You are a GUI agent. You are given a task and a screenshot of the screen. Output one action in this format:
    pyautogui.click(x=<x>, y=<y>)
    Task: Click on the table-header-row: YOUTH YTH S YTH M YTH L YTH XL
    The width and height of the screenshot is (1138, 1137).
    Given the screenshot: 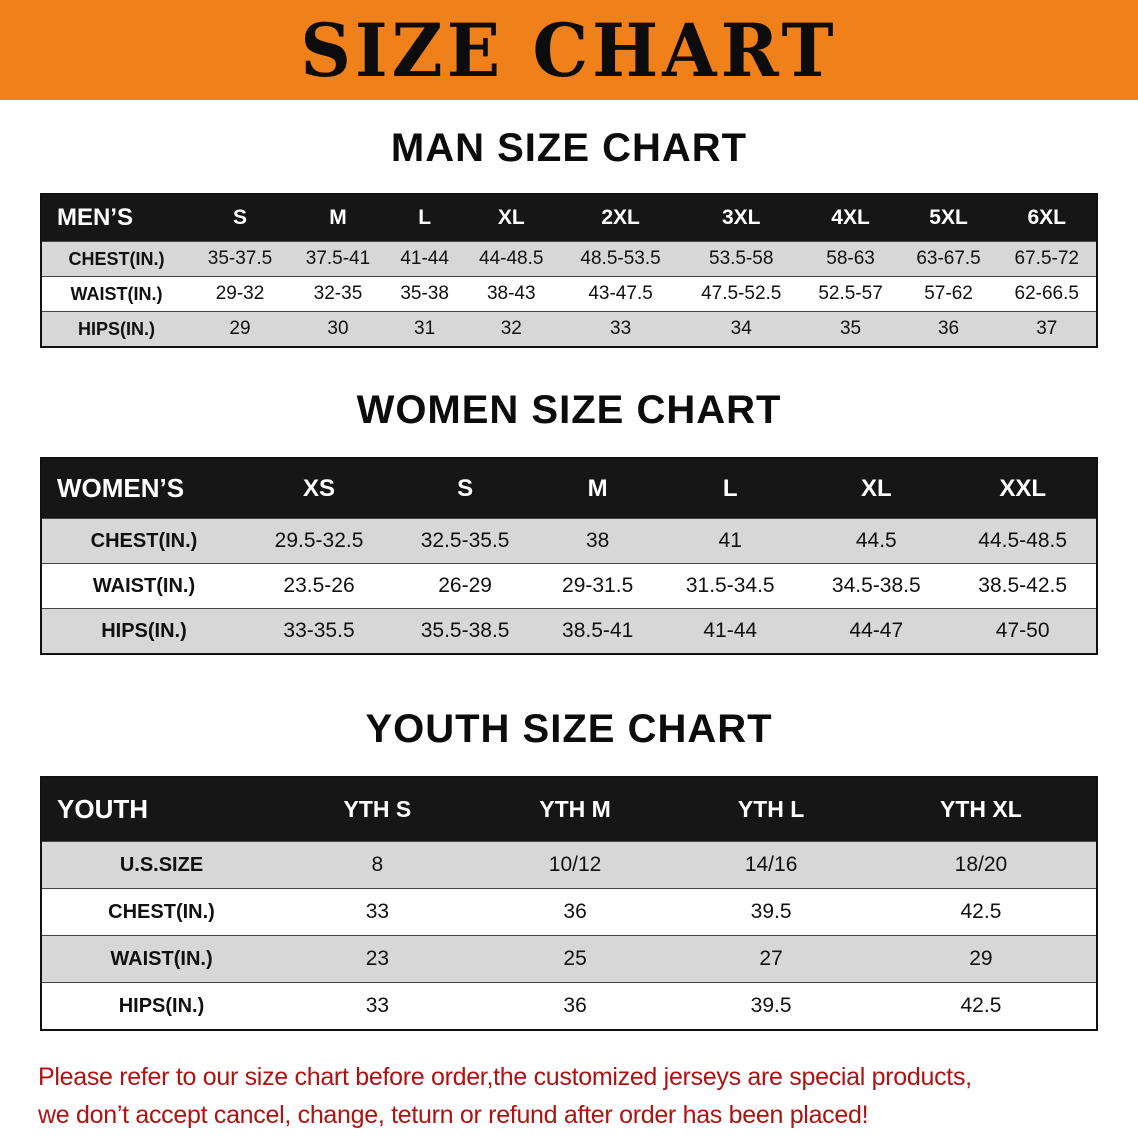 What is the action you would take?
    pyautogui.click(x=569, y=809)
    